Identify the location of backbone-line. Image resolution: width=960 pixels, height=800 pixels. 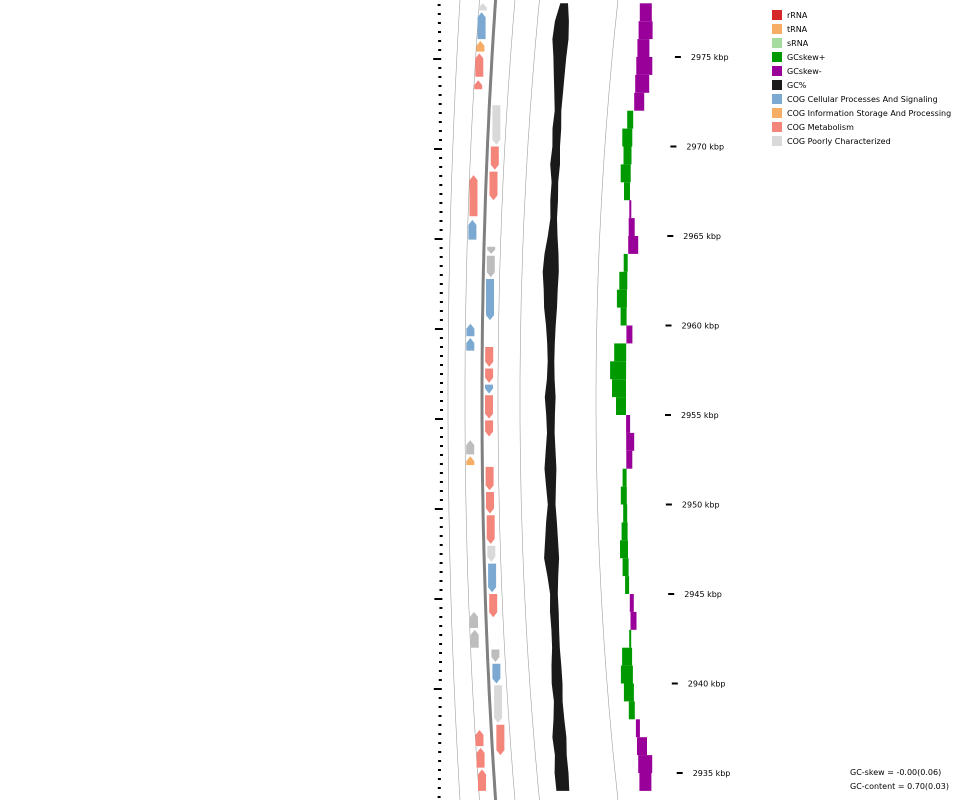
(489, 400).